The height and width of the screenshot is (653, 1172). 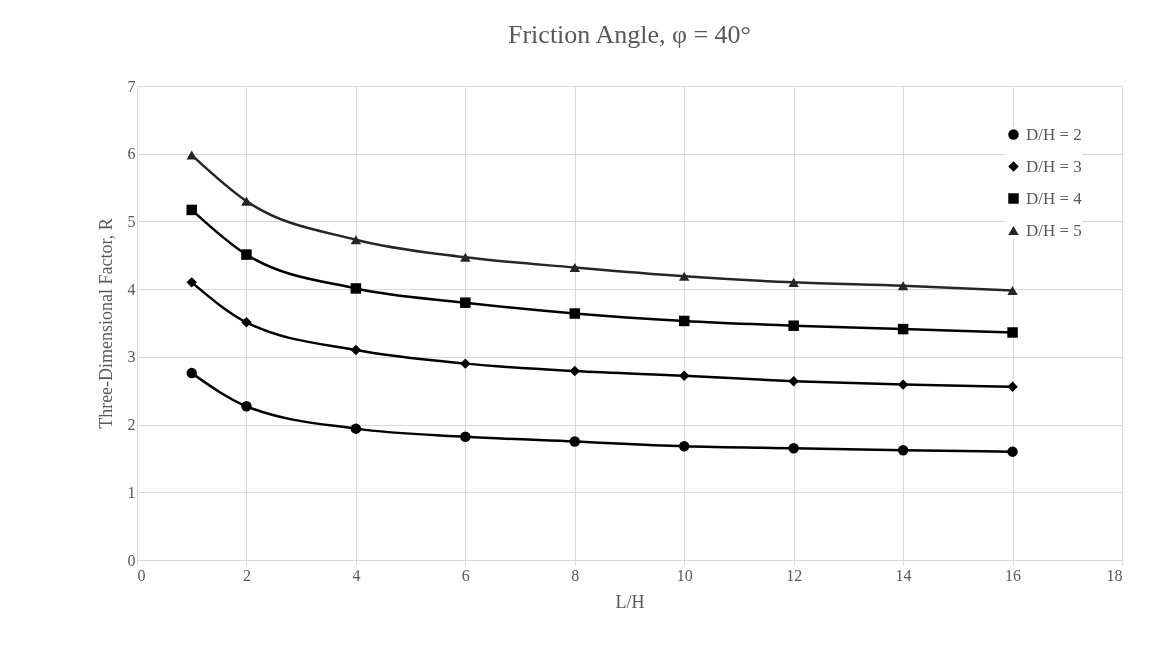 I want to click on y-tick-label: 4, so click(x=131, y=289).